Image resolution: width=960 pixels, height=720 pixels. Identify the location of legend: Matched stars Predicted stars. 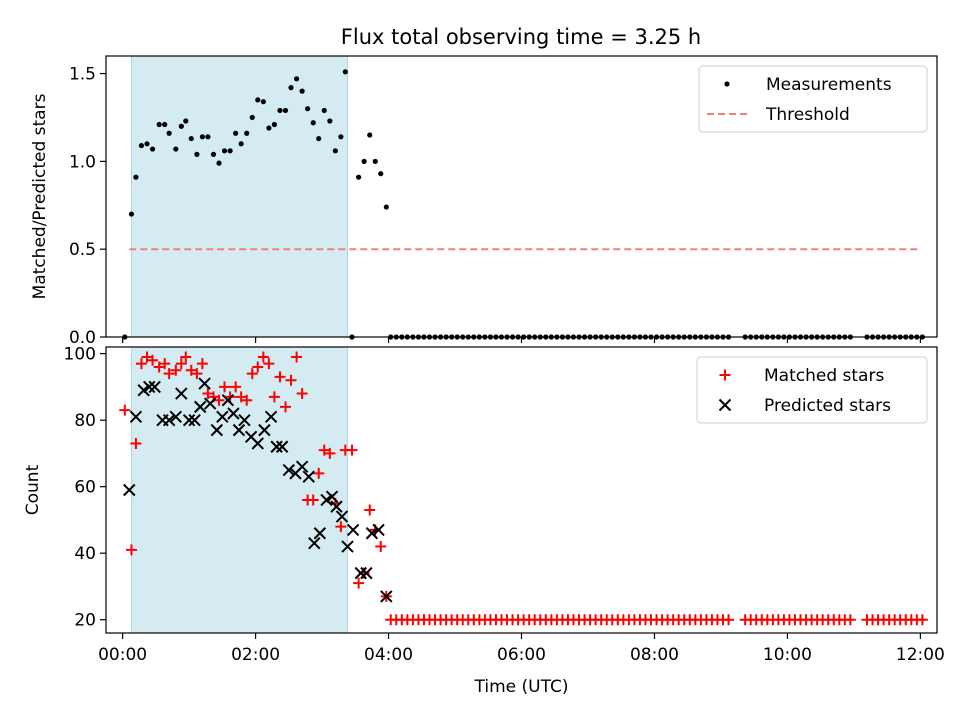
(812, 390).